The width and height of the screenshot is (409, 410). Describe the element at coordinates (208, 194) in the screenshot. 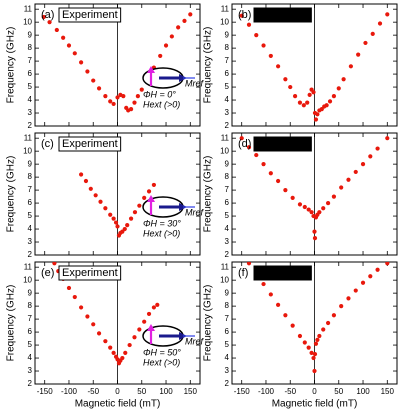

I see `y-axis-title: Frequency (GHz)` at that location.